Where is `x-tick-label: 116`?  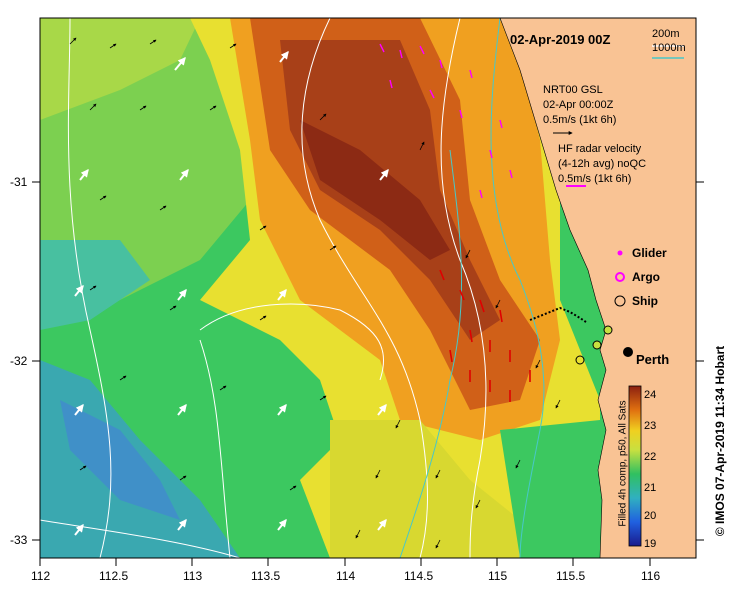 x-tick-label: 116 is located at coordinates (651, 576).